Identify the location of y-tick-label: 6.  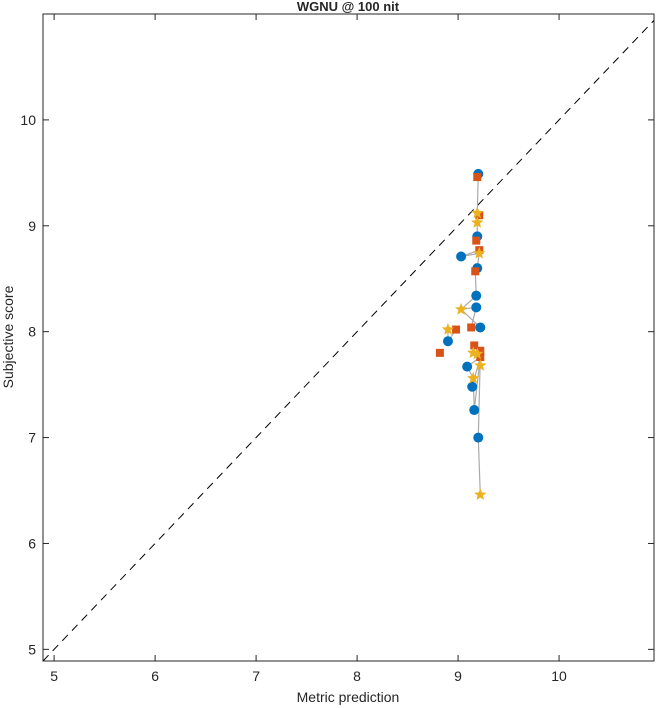
(32, 543).